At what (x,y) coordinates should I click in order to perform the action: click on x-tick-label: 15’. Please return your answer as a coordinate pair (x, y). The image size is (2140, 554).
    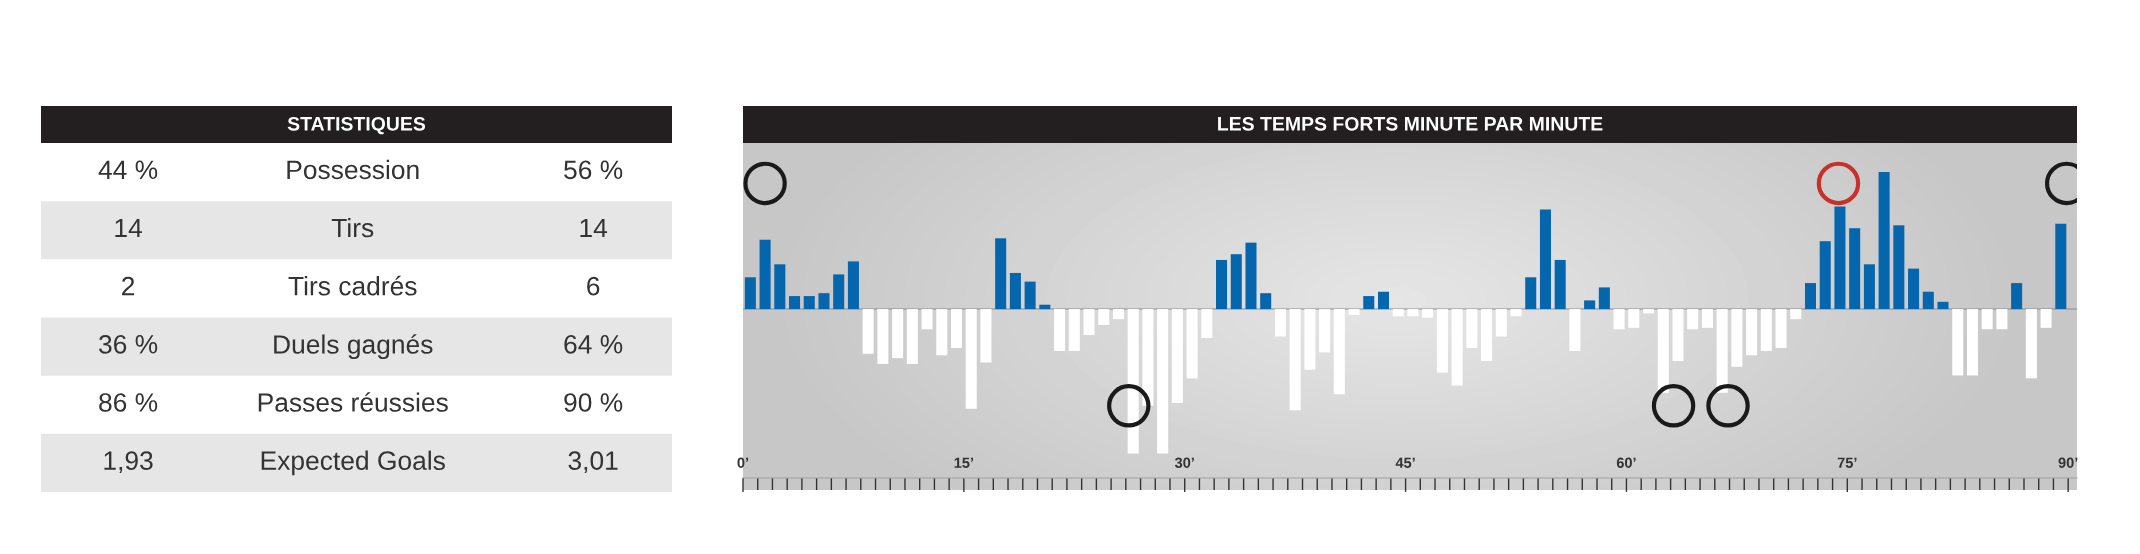
    Looking at the image, I should click on (964, 462).